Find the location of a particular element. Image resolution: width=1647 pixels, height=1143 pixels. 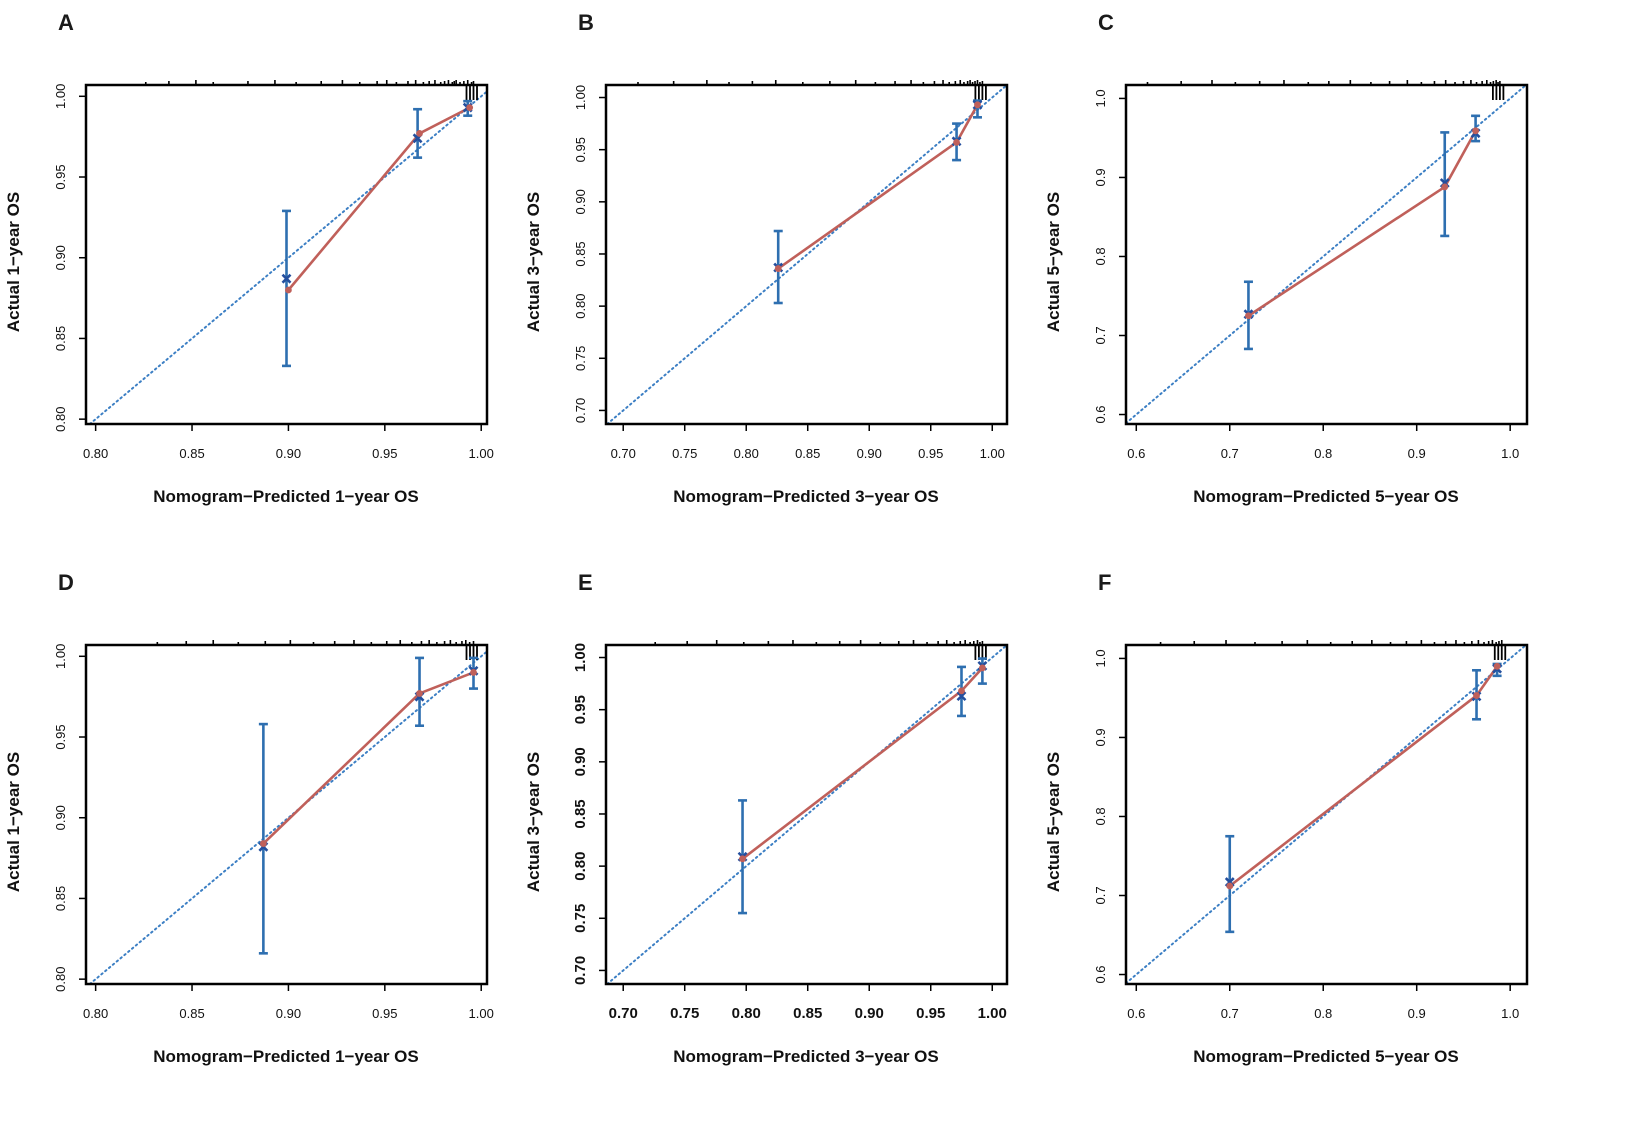

reference-diagonal-f is located at coordinates (1326, 814).